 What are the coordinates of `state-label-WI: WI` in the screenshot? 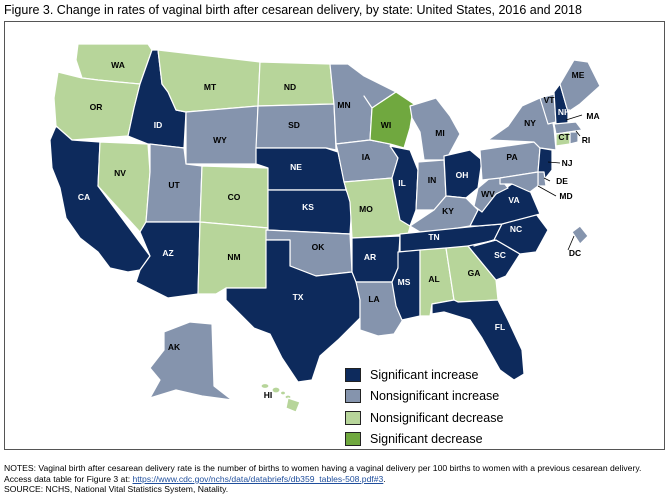 It's located at (386, 125).